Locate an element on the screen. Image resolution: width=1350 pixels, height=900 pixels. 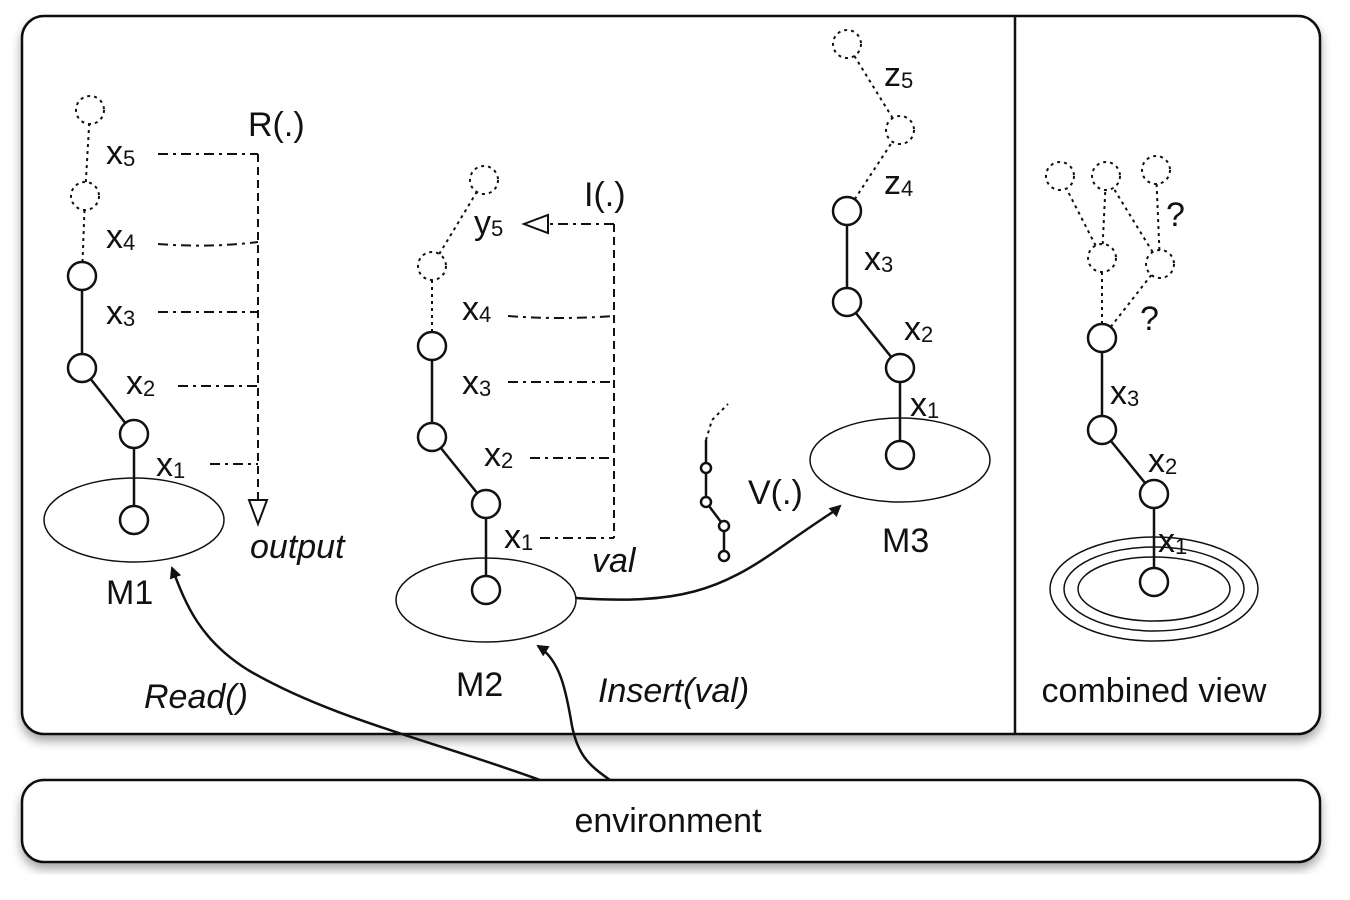
m2-name: M2 is located at coordinates (479, 685).